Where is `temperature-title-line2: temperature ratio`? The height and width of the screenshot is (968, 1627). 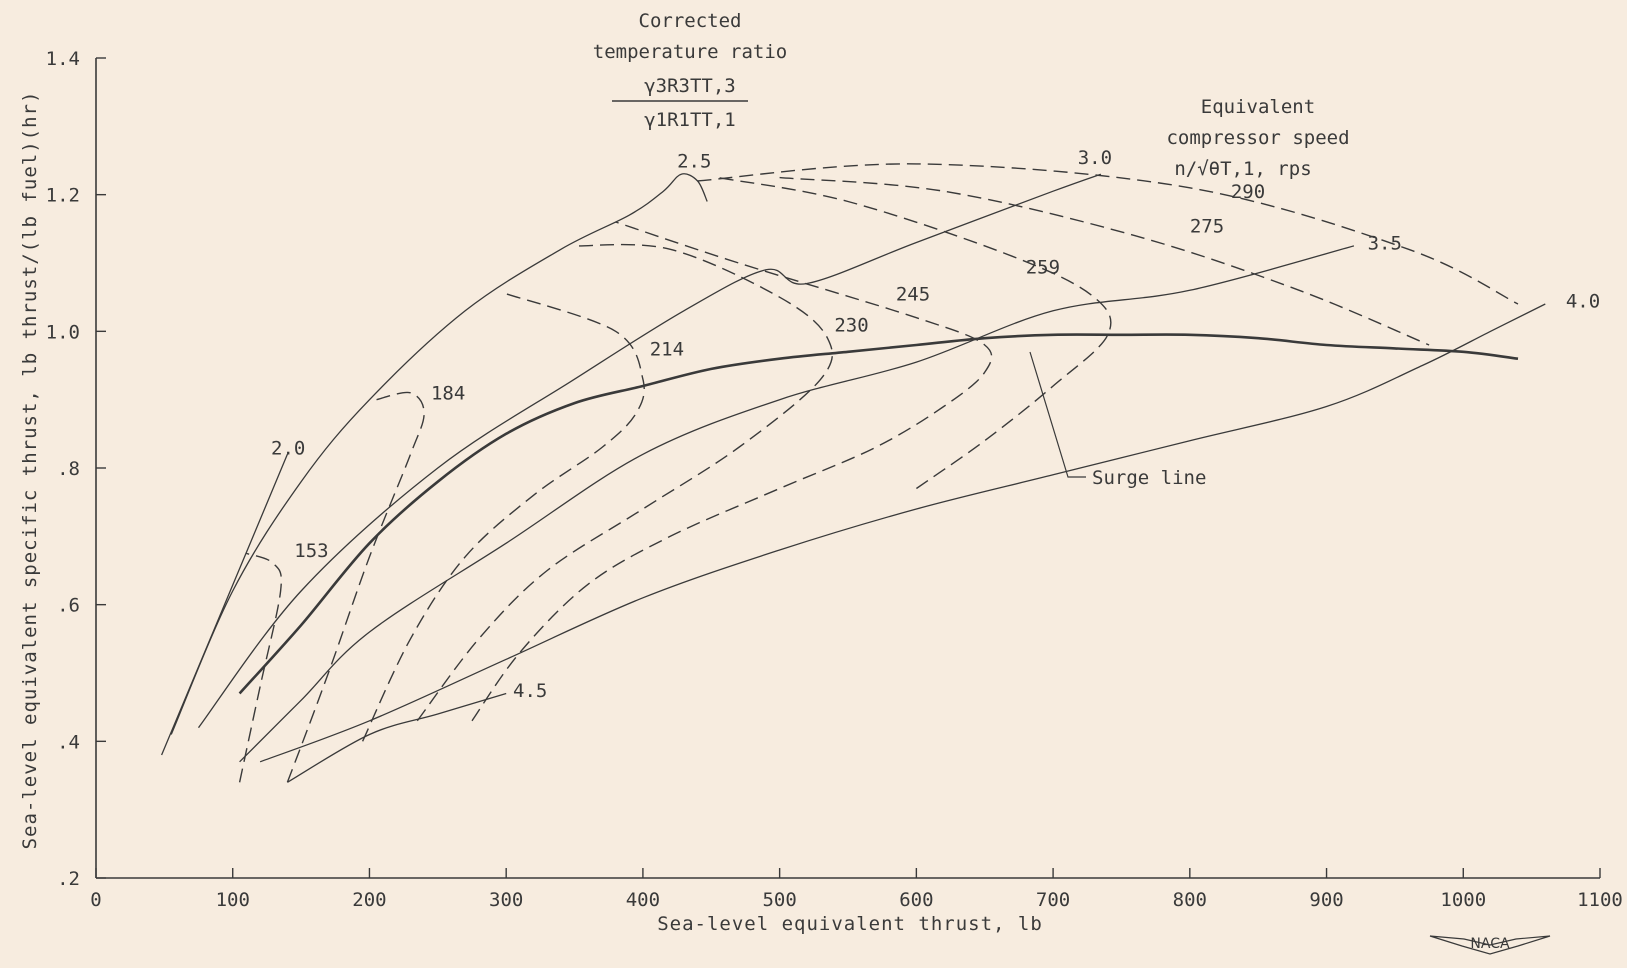
temperature-title-line2: temperature ratio is located at coordinates (690, 52).